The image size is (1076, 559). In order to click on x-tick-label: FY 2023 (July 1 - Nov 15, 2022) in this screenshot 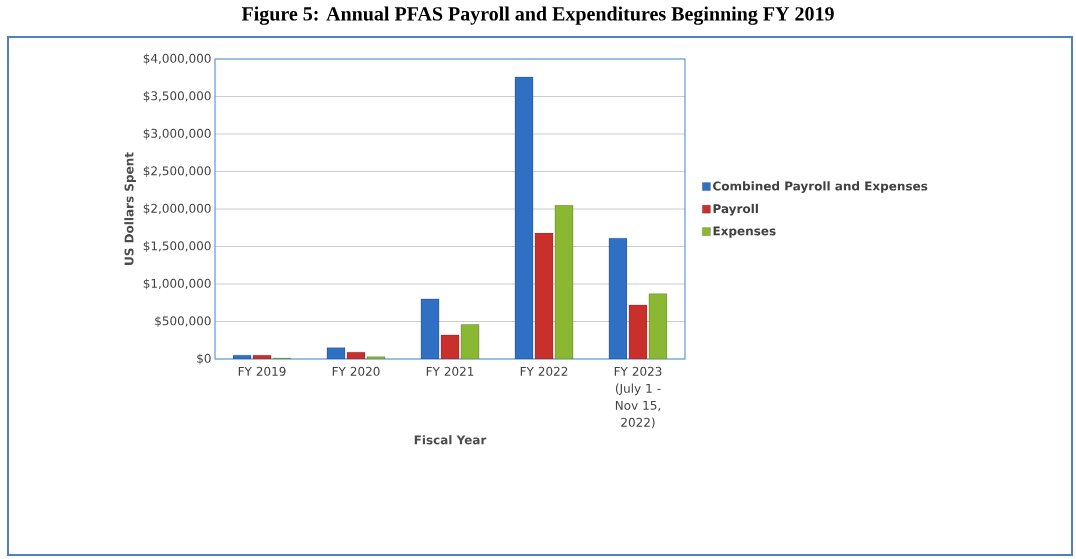, I will do `click(638, 397)`.